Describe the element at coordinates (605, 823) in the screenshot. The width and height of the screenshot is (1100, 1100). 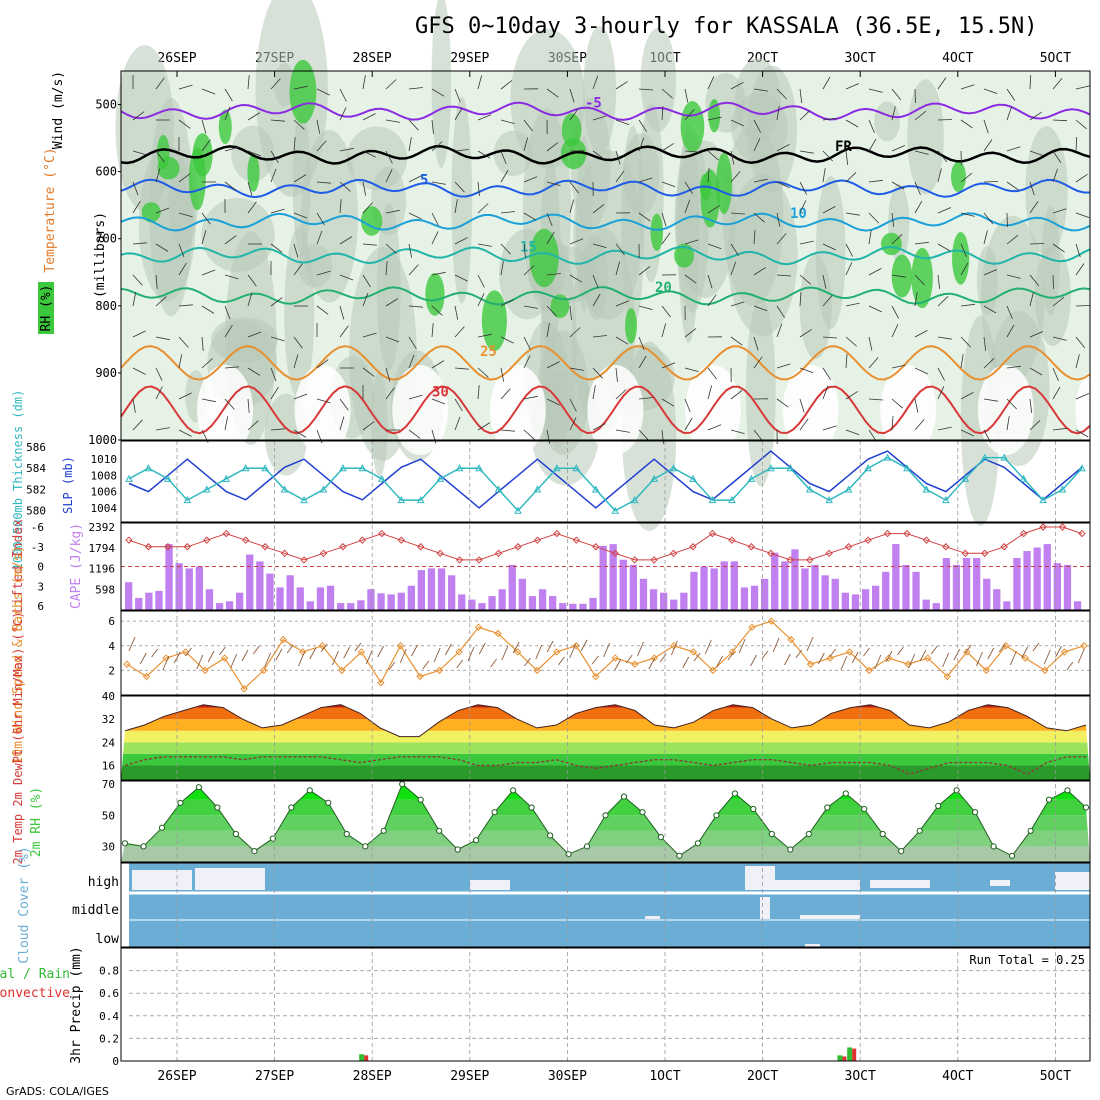
I see `rh-bands` at that location.